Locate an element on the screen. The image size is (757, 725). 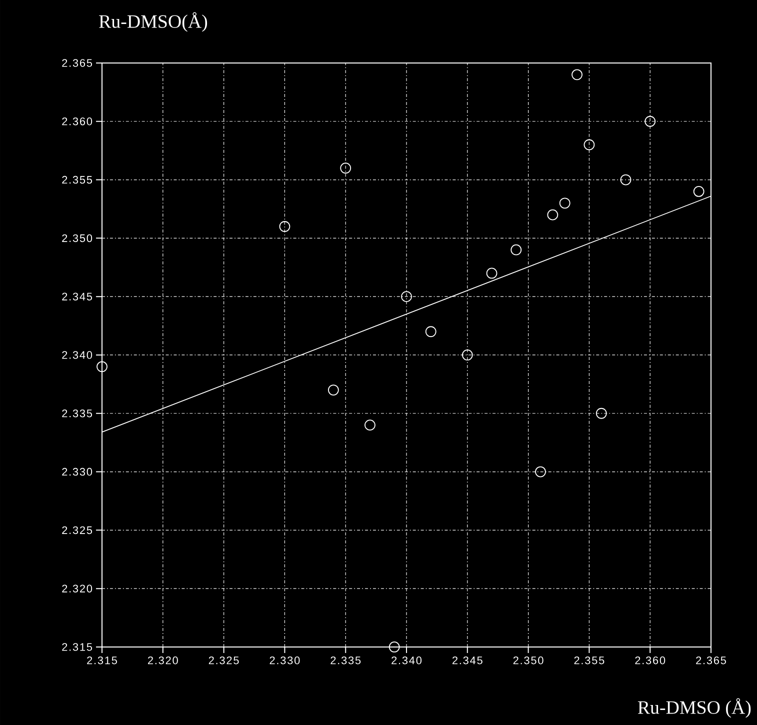
x-tick-label: 2.320 is located at coordinates (163, 660).